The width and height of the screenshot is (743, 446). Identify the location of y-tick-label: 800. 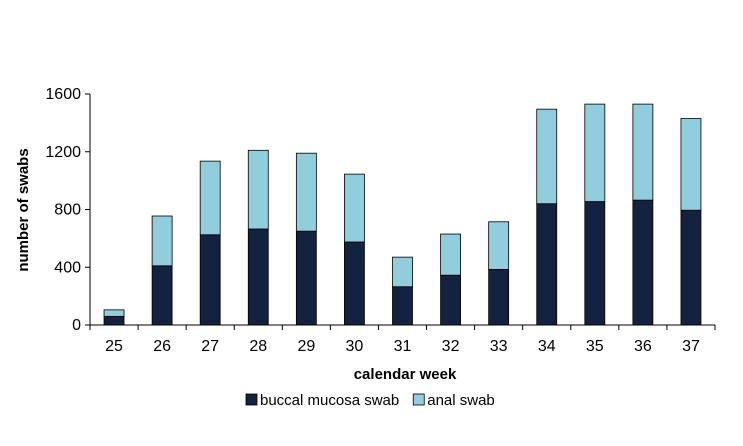
(67, 210).